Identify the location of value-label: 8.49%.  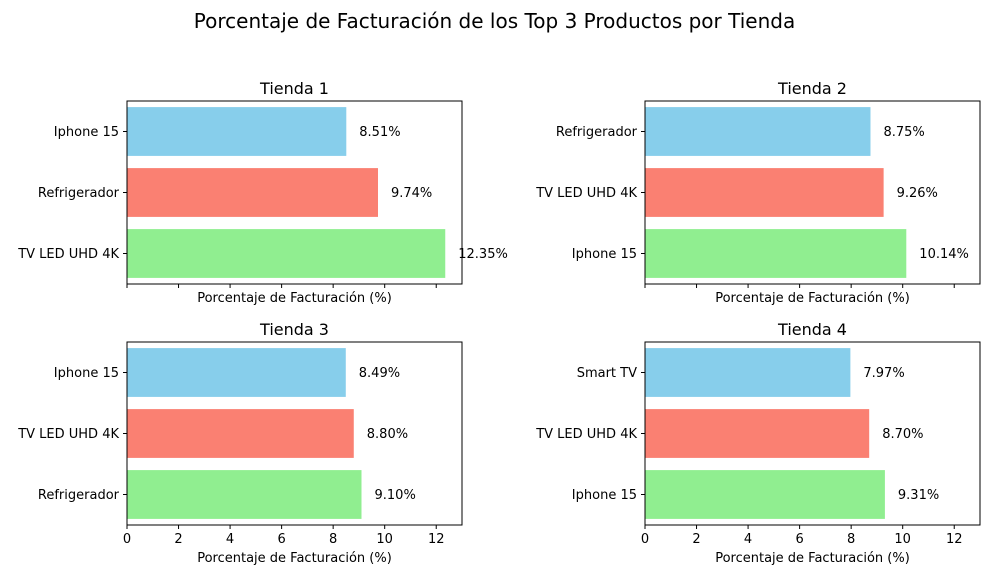
(379, 373).